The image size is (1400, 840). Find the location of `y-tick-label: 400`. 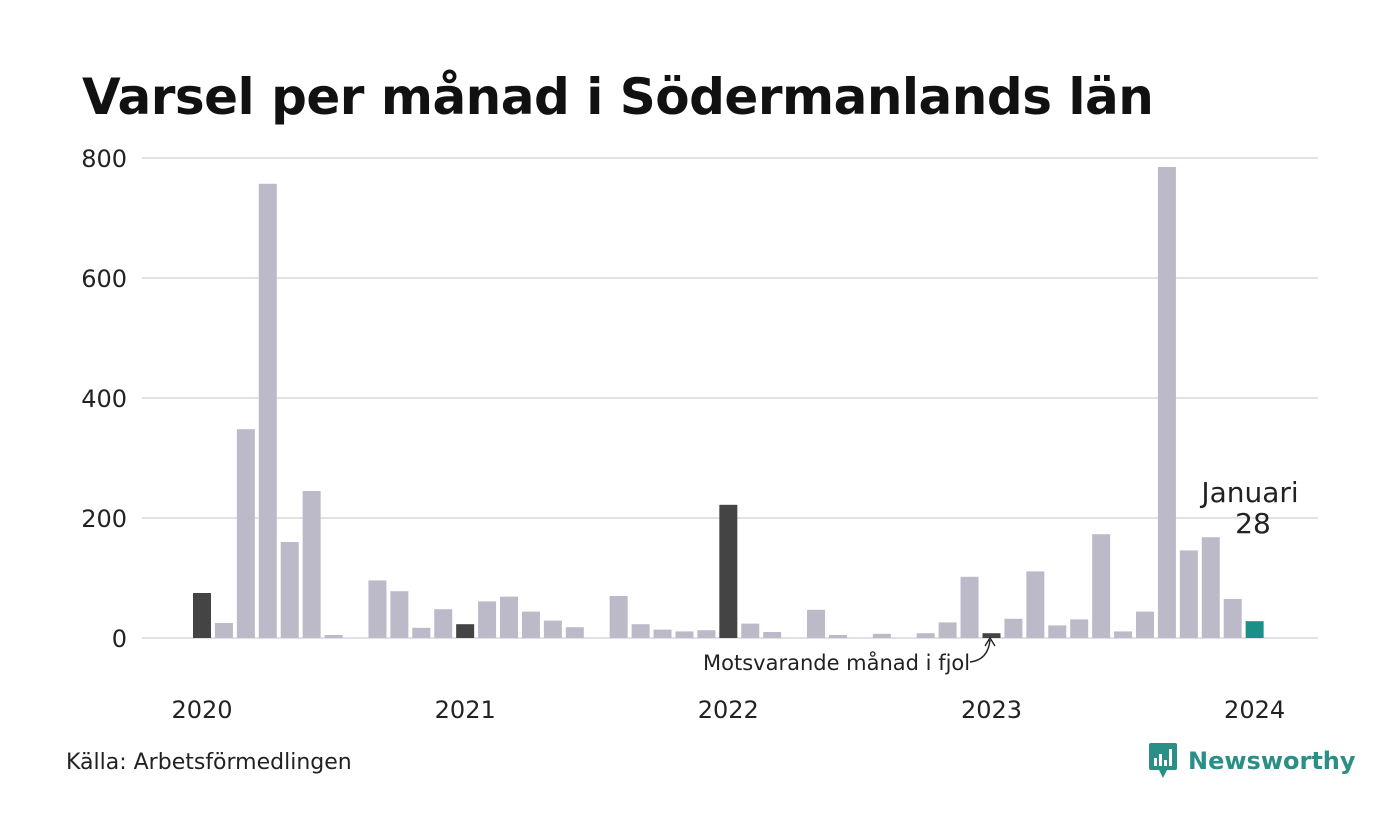

y-tick-label: 400 is located at coordinates (104, 399).